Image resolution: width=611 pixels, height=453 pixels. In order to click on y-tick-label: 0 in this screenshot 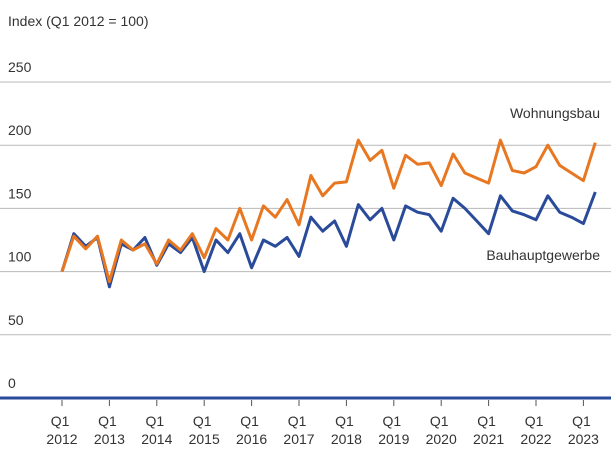, I will do `click(12, 383)`.